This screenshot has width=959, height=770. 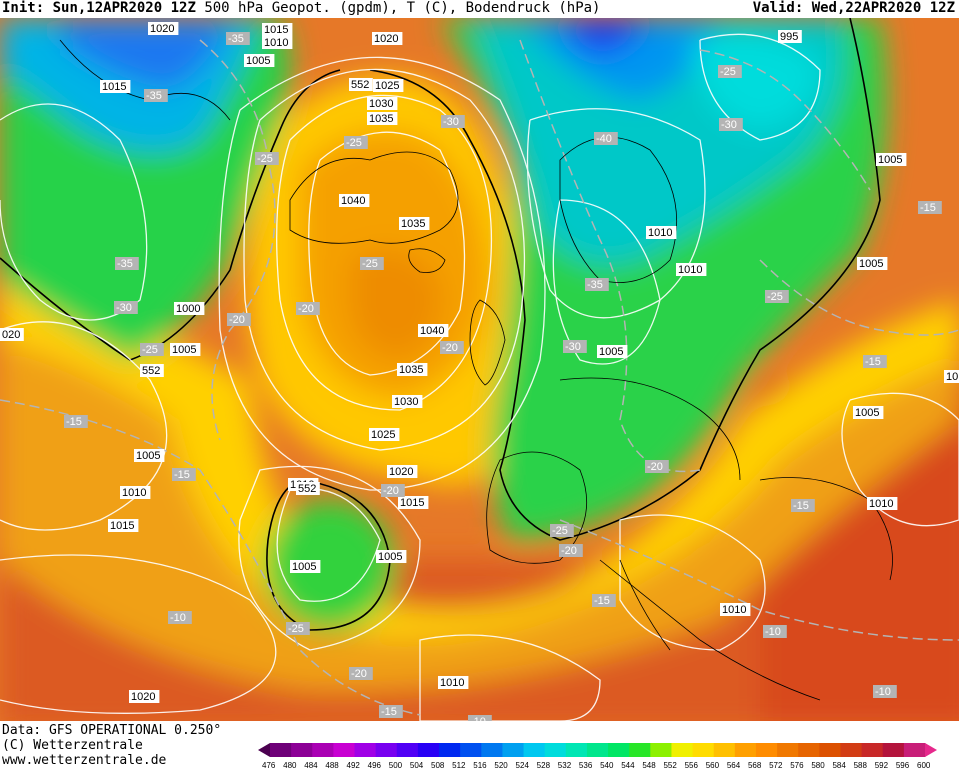 I want to click on colorbar-tick-label: 552, so click(x=670, y=765).